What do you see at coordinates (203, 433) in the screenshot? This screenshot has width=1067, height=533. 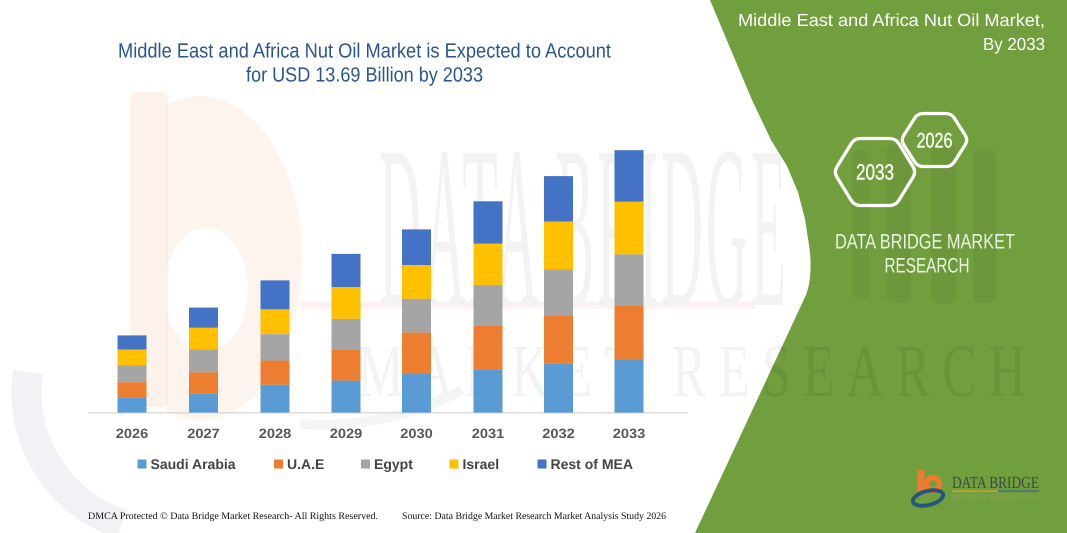 I see `svg-text: 2027` at bounding box center [203, 433].